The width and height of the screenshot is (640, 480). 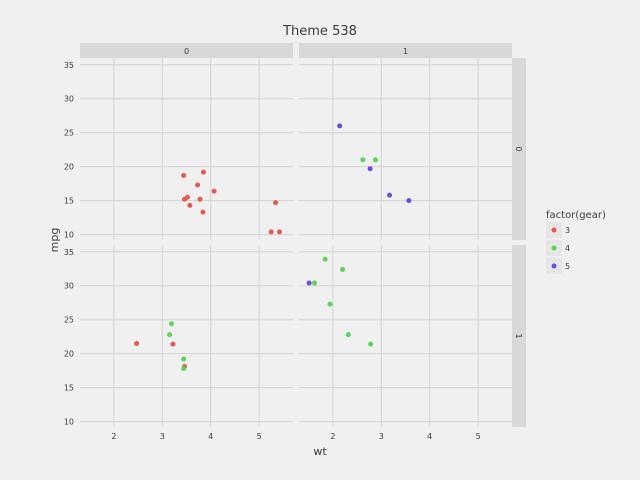 I want to click on legend: factor(gear) 3 4 5, so click(x=576, y=242).